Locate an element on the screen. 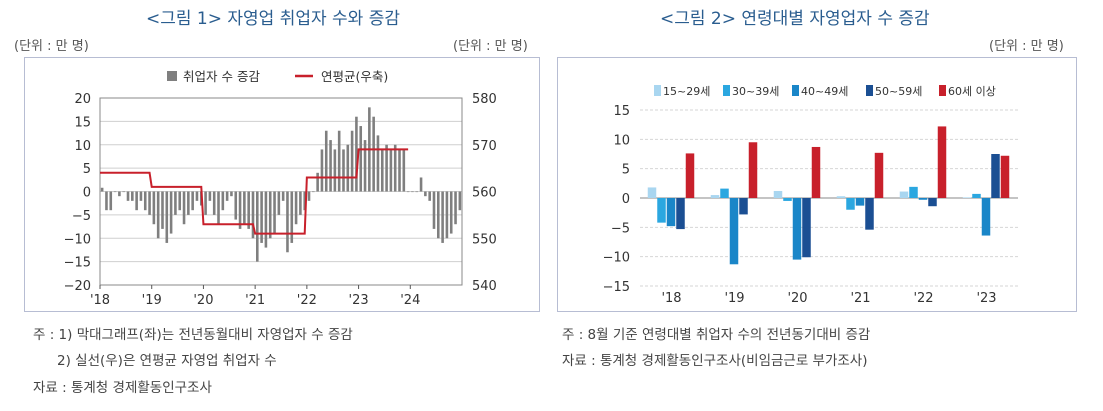  y-tick-label: 15 is located at coordinates (621, 111).